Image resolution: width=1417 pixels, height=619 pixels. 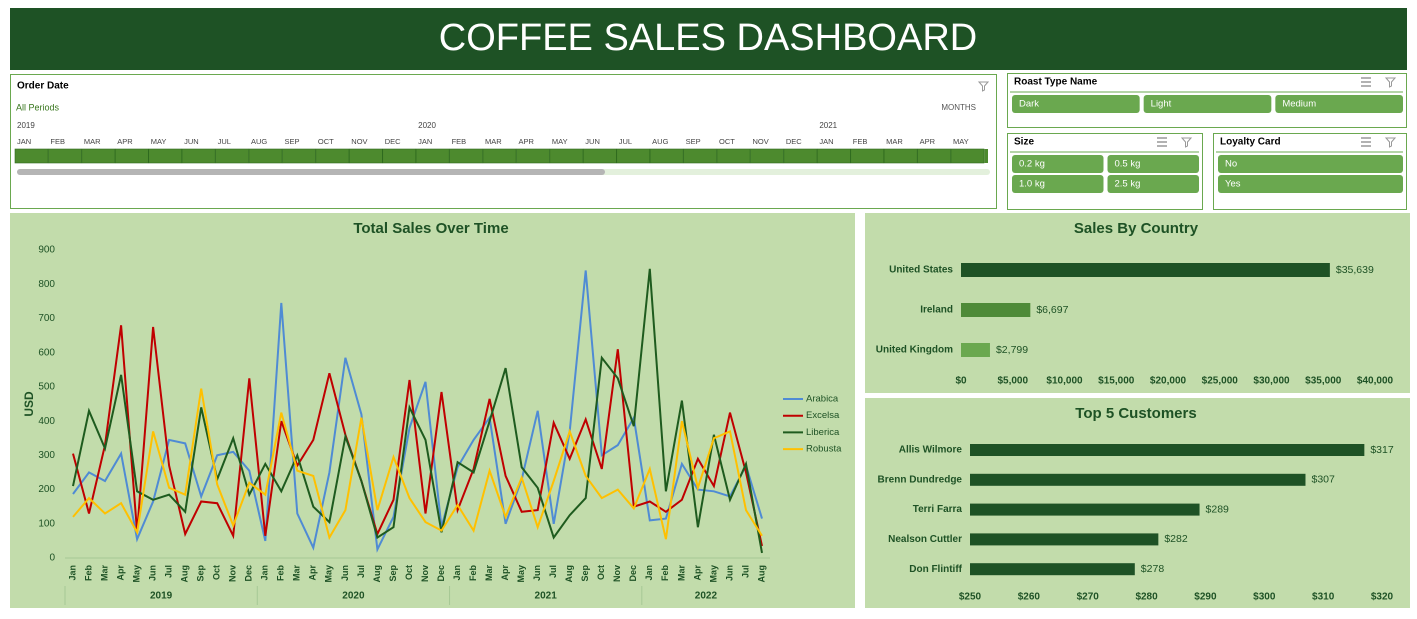 What do you see at coordinates (1012, 350) in the screenshot?
I see `value-label: $2,799` at bounding box center [1012, 350].